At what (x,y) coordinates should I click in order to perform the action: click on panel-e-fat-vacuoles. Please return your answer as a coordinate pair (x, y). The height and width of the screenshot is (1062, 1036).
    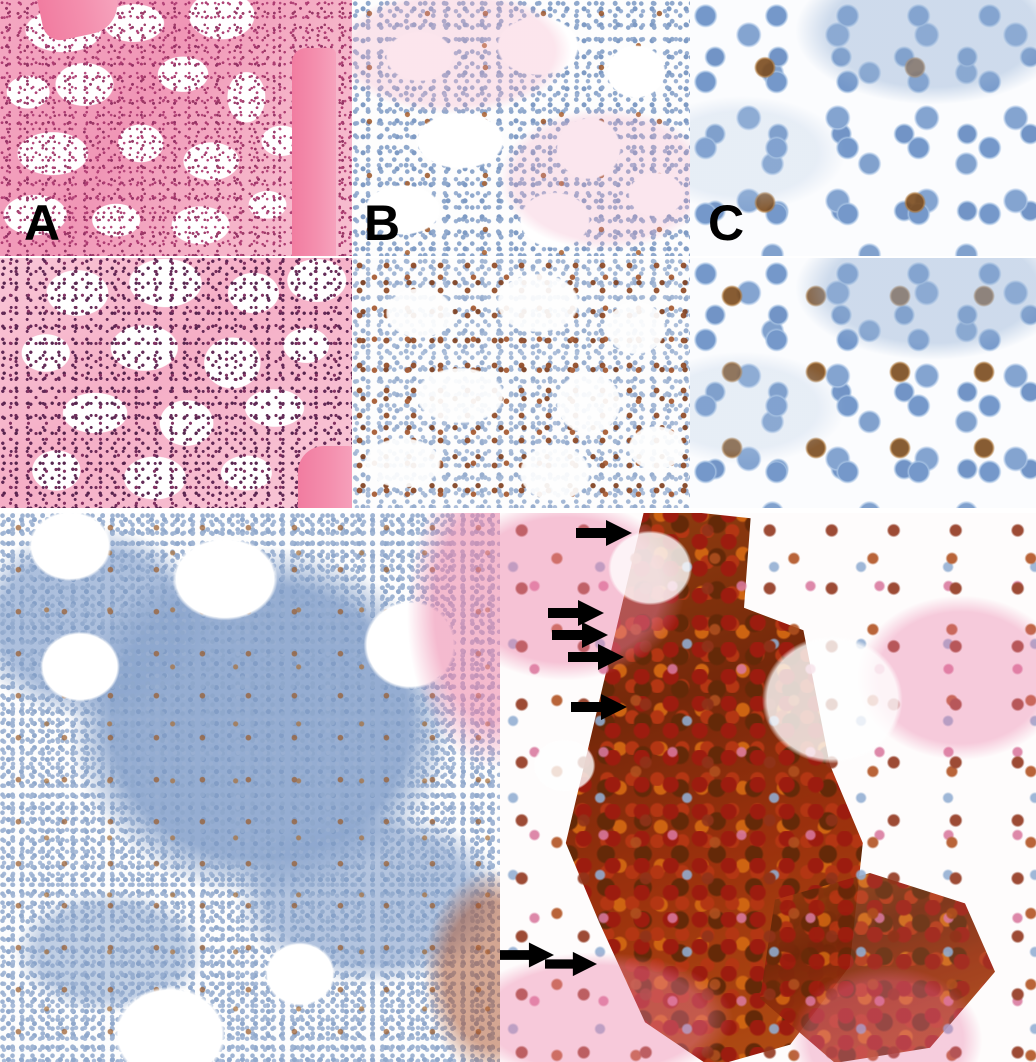
    Looking at the image, I should click on (521, 383).